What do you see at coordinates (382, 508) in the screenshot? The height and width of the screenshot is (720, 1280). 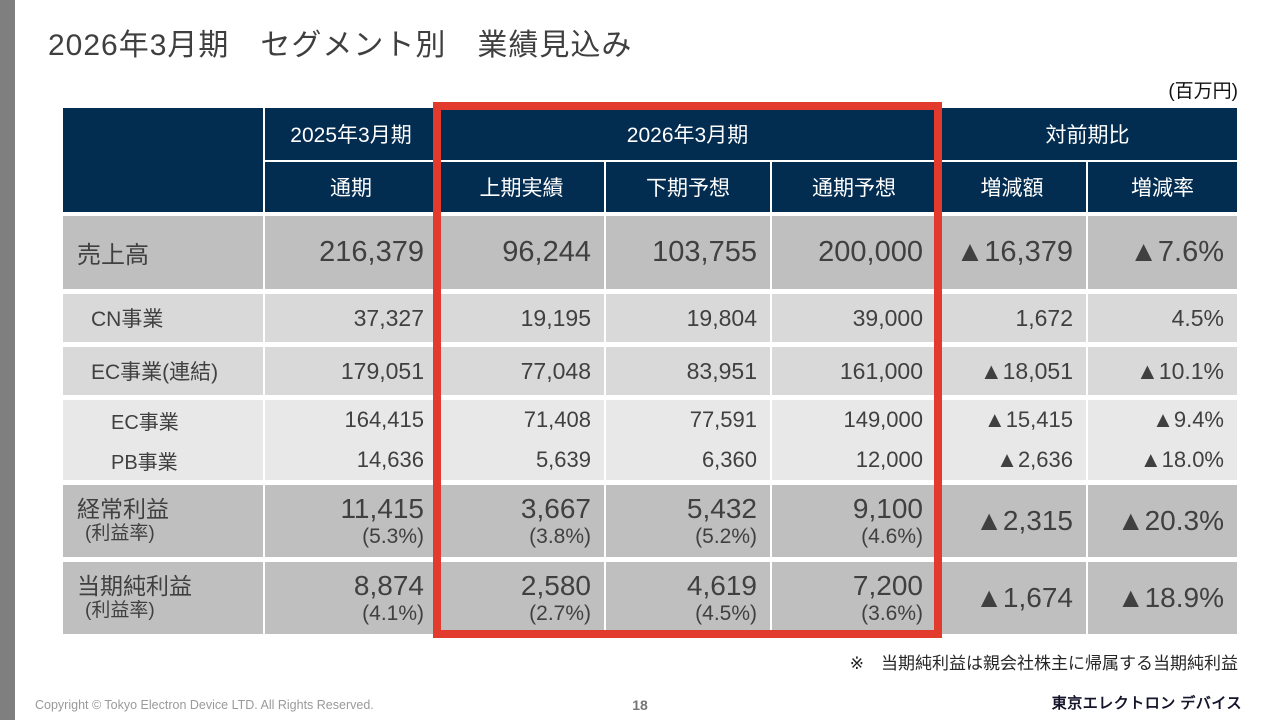 I see `value-main: 11,415` at bounding box center [382, 508].